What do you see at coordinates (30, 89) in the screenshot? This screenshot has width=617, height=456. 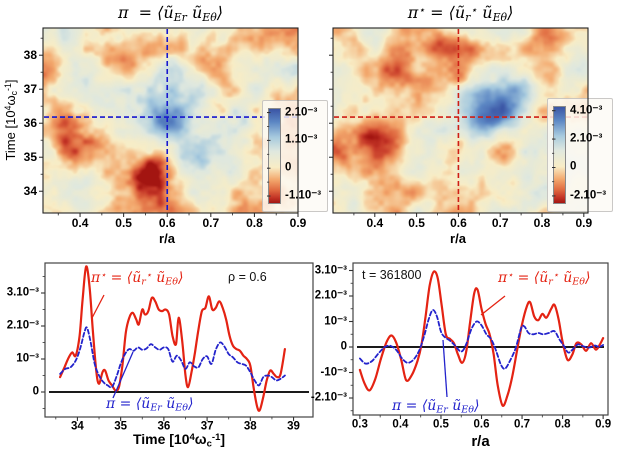 I see `y-tick-label: 37` at bounding box center [30, 89].